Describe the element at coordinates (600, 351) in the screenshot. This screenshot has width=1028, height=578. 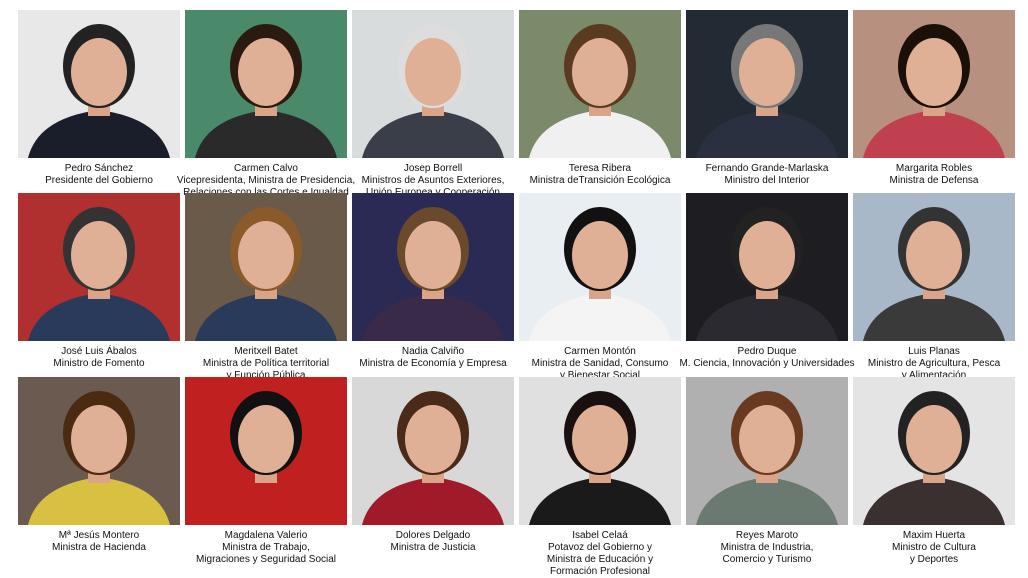
I see `person-name: Carmen Montón` at that location.